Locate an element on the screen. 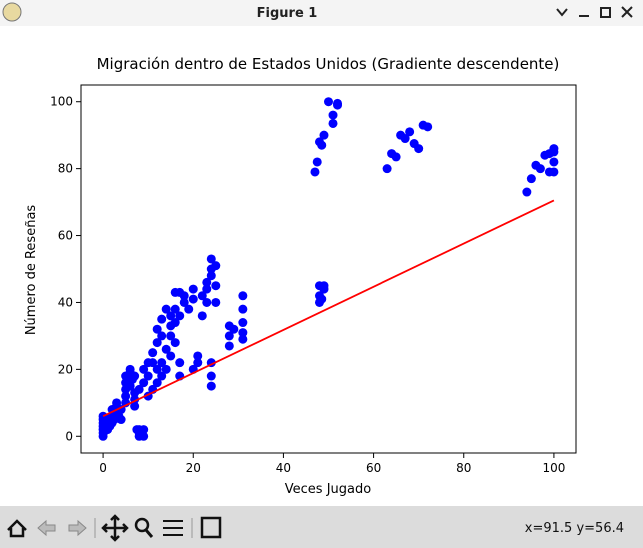 The image size is (643, 548). y-tick-label: 20 is located at coordinates (65, 369).